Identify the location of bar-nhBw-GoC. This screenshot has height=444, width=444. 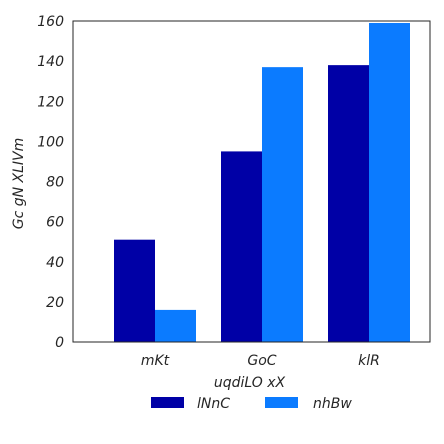
(282, 205).